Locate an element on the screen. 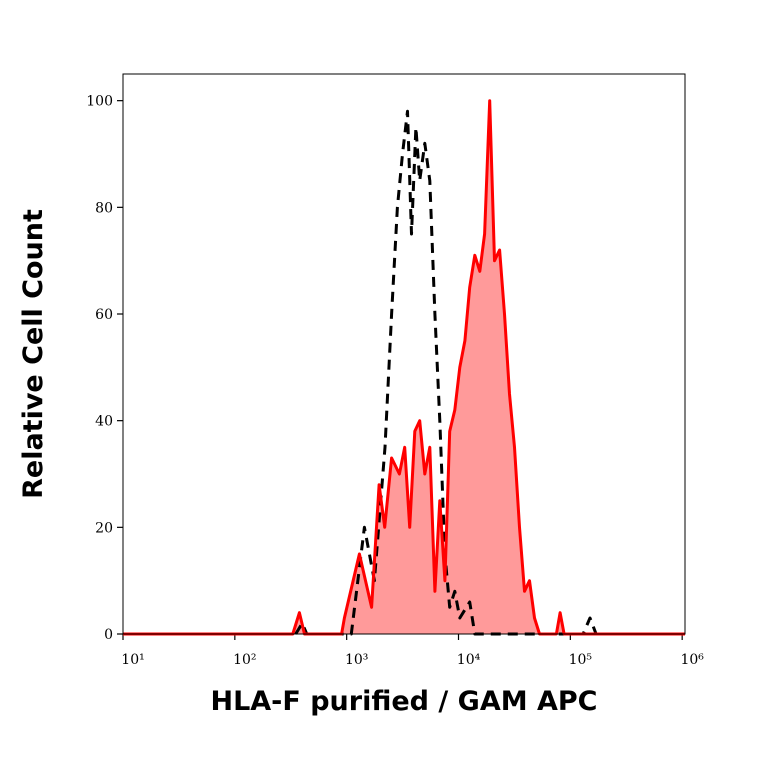 The width and height of the screenshot is (764, 764). x-tick-label: 10⁵ is located at coordinates (581, 660).